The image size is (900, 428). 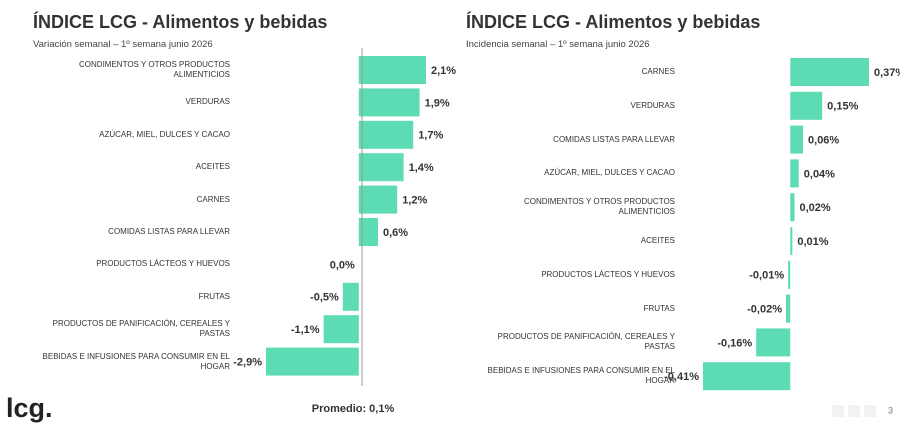 What do you see at coordinates (734, 343) in the screenshot?
I see `value-label: -0,16%` at bounding box center [734, 343].